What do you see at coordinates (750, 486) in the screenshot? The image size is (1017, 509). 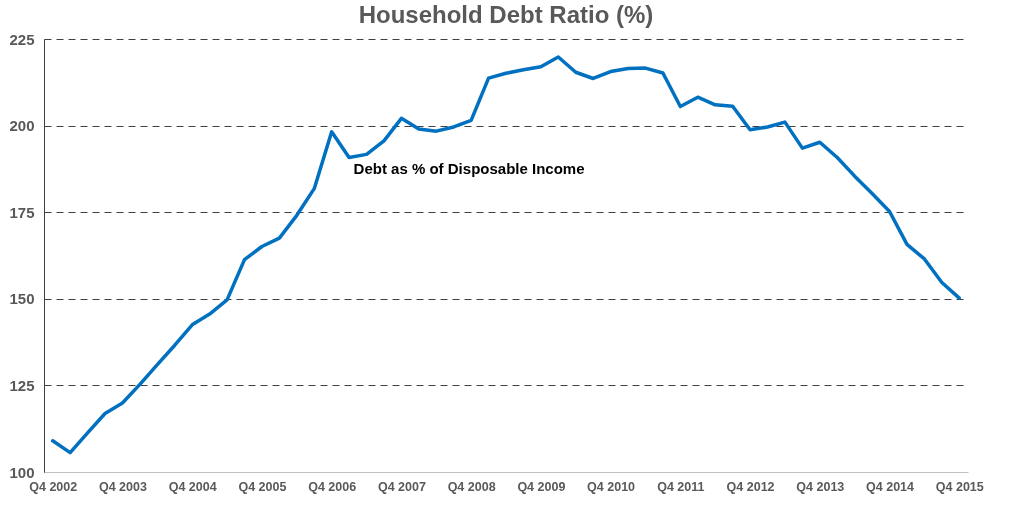 I see `x-tick-label: Q4 2012` at bounding box center [750, 486].